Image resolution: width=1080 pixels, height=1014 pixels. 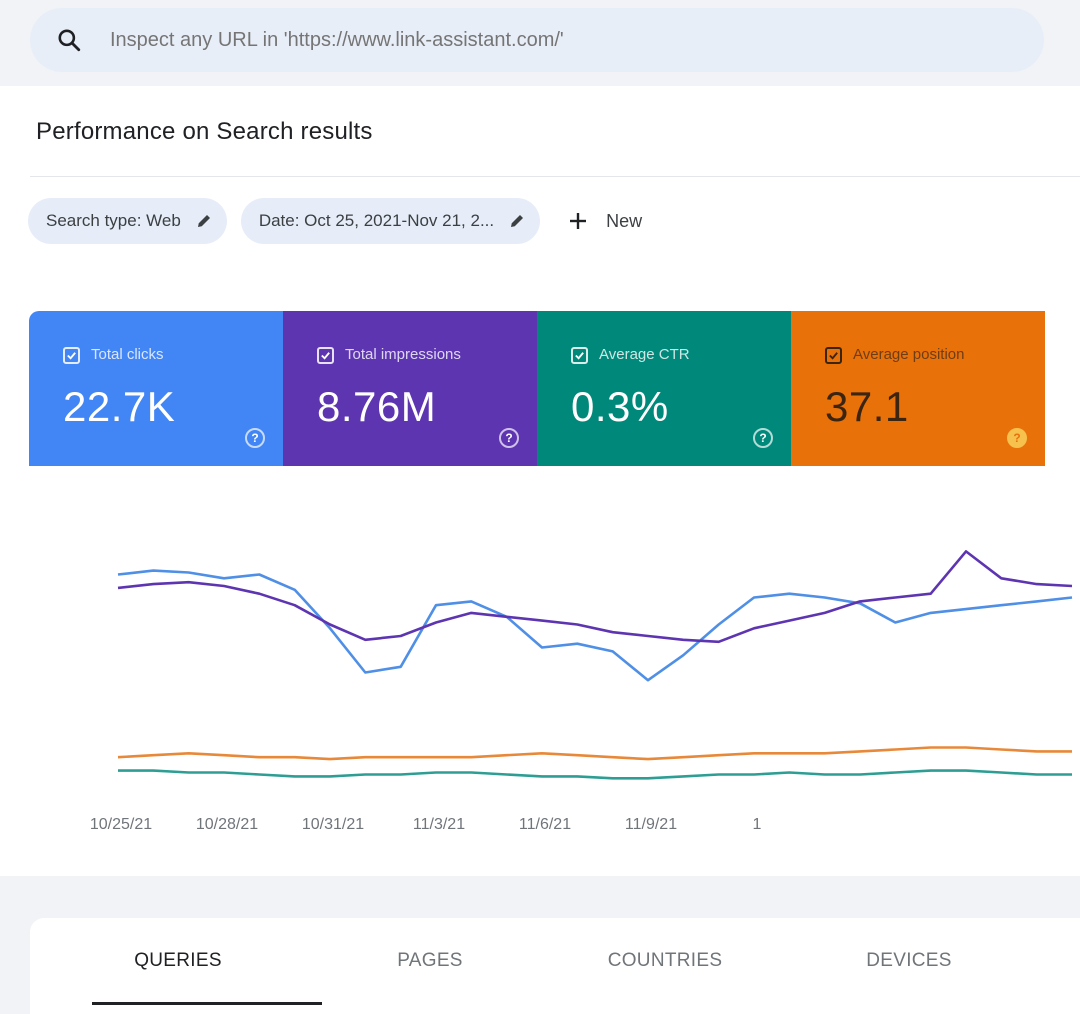 What do you see at coordinates (333, 824) in the screenshot?
I see `x-tick-label: 10/31/21` at bounding box center [333, 824].